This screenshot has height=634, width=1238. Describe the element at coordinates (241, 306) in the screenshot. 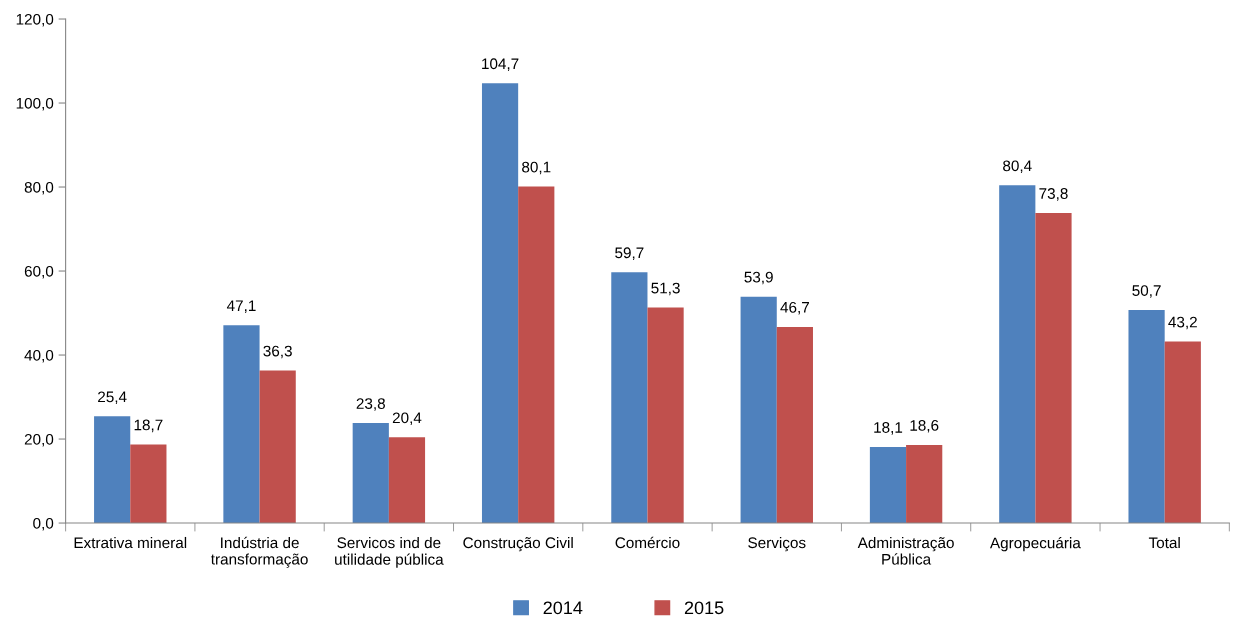

I see `data-label: 47,1` at that location.